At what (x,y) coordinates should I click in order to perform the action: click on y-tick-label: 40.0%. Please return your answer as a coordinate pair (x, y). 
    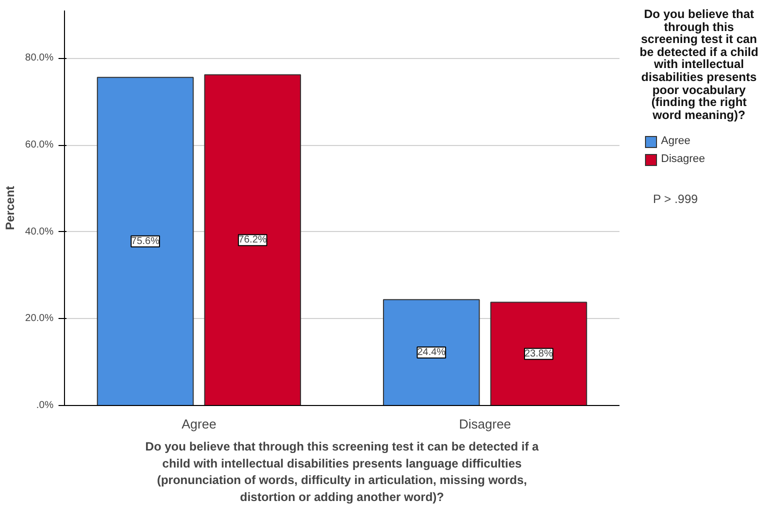
    Looking at the image, I should click on (39, 232).